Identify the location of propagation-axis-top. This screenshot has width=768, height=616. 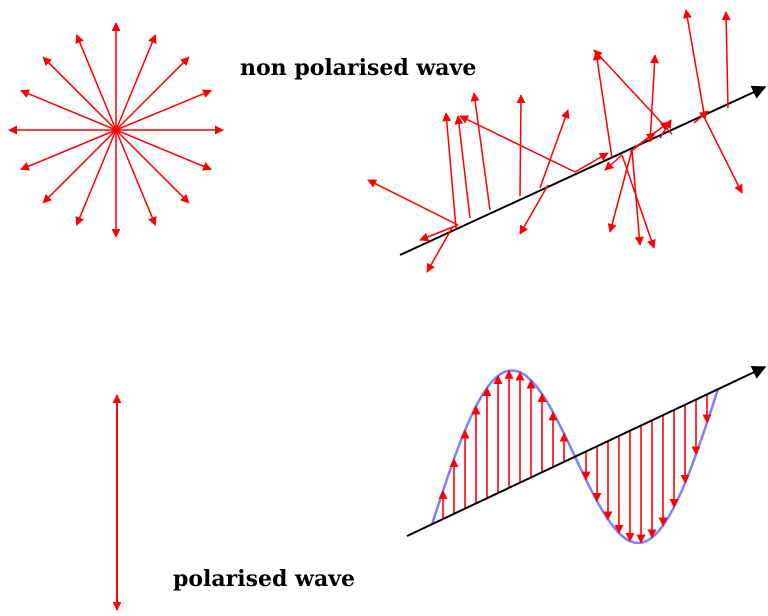
(583, 170).